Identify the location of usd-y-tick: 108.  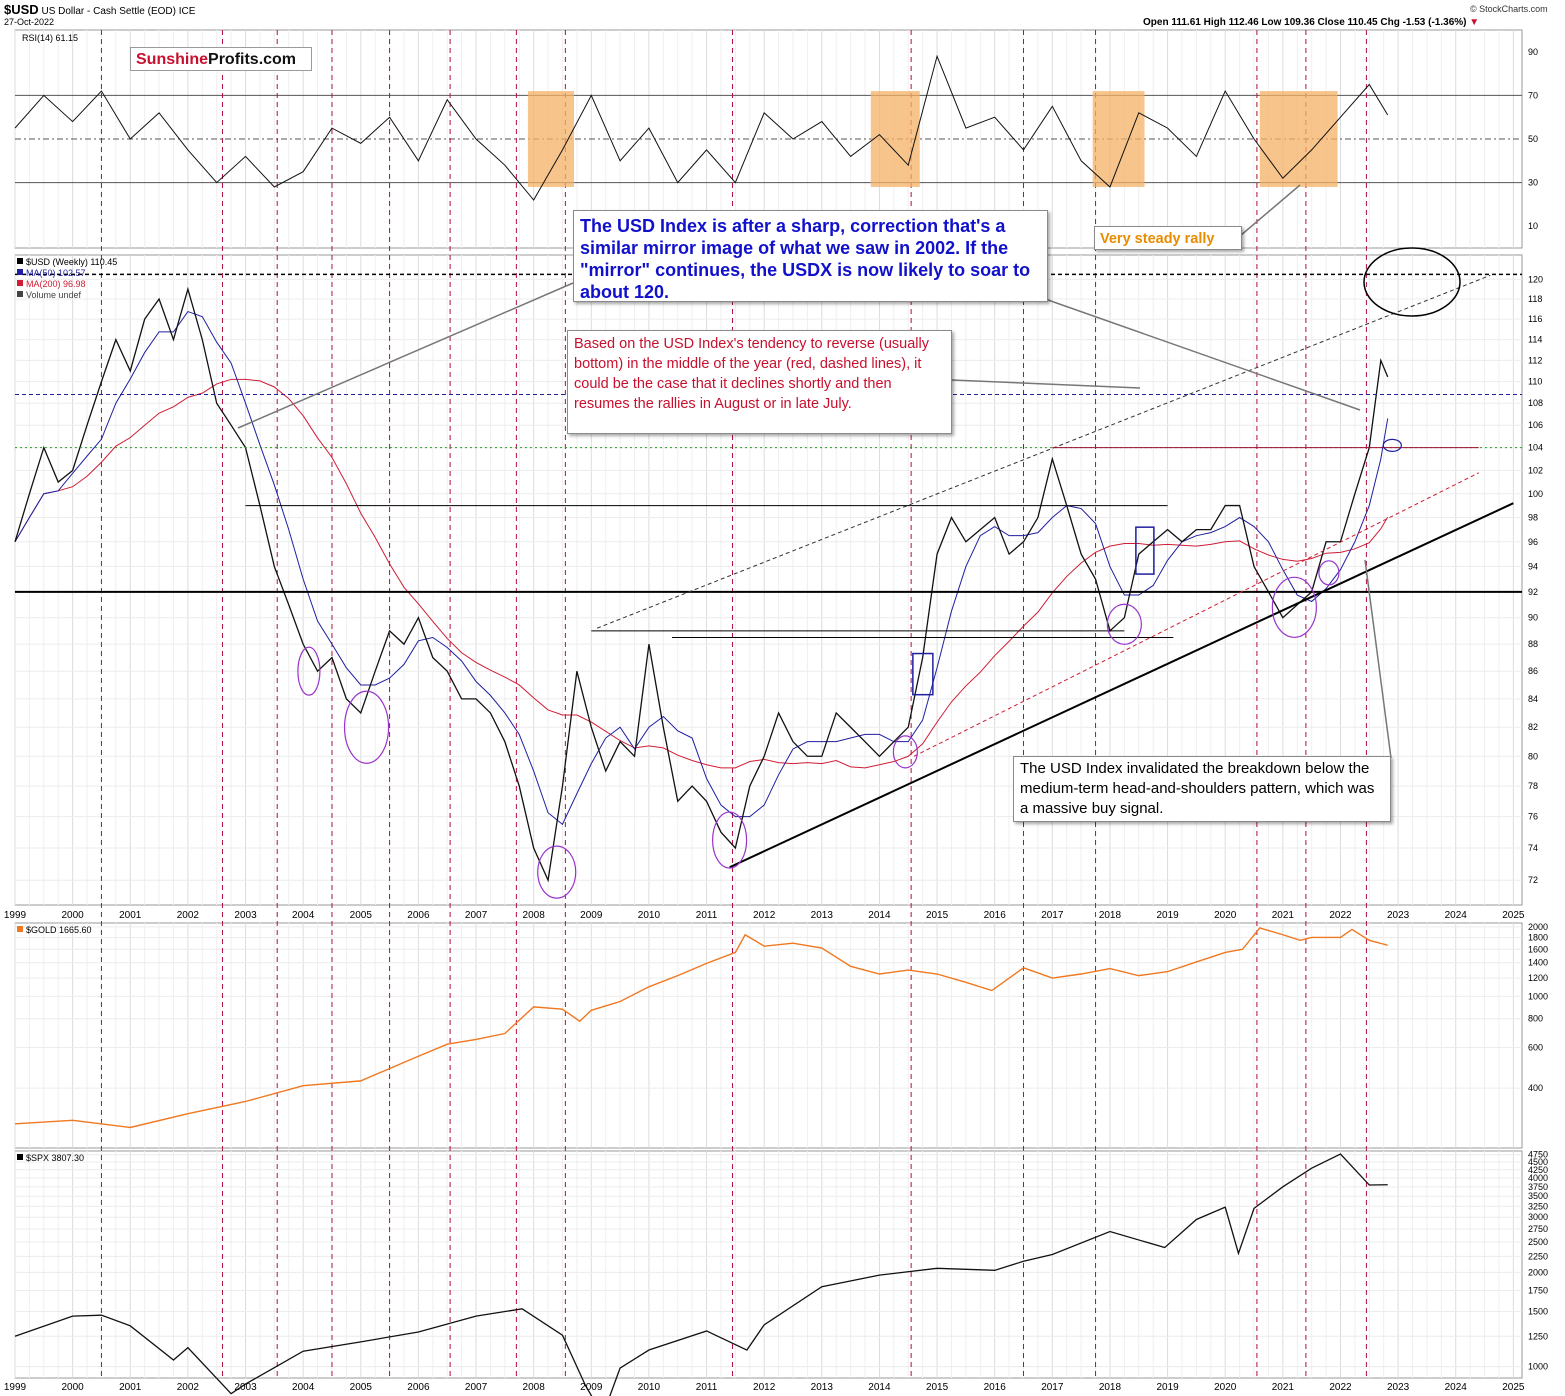
(1535, 403).